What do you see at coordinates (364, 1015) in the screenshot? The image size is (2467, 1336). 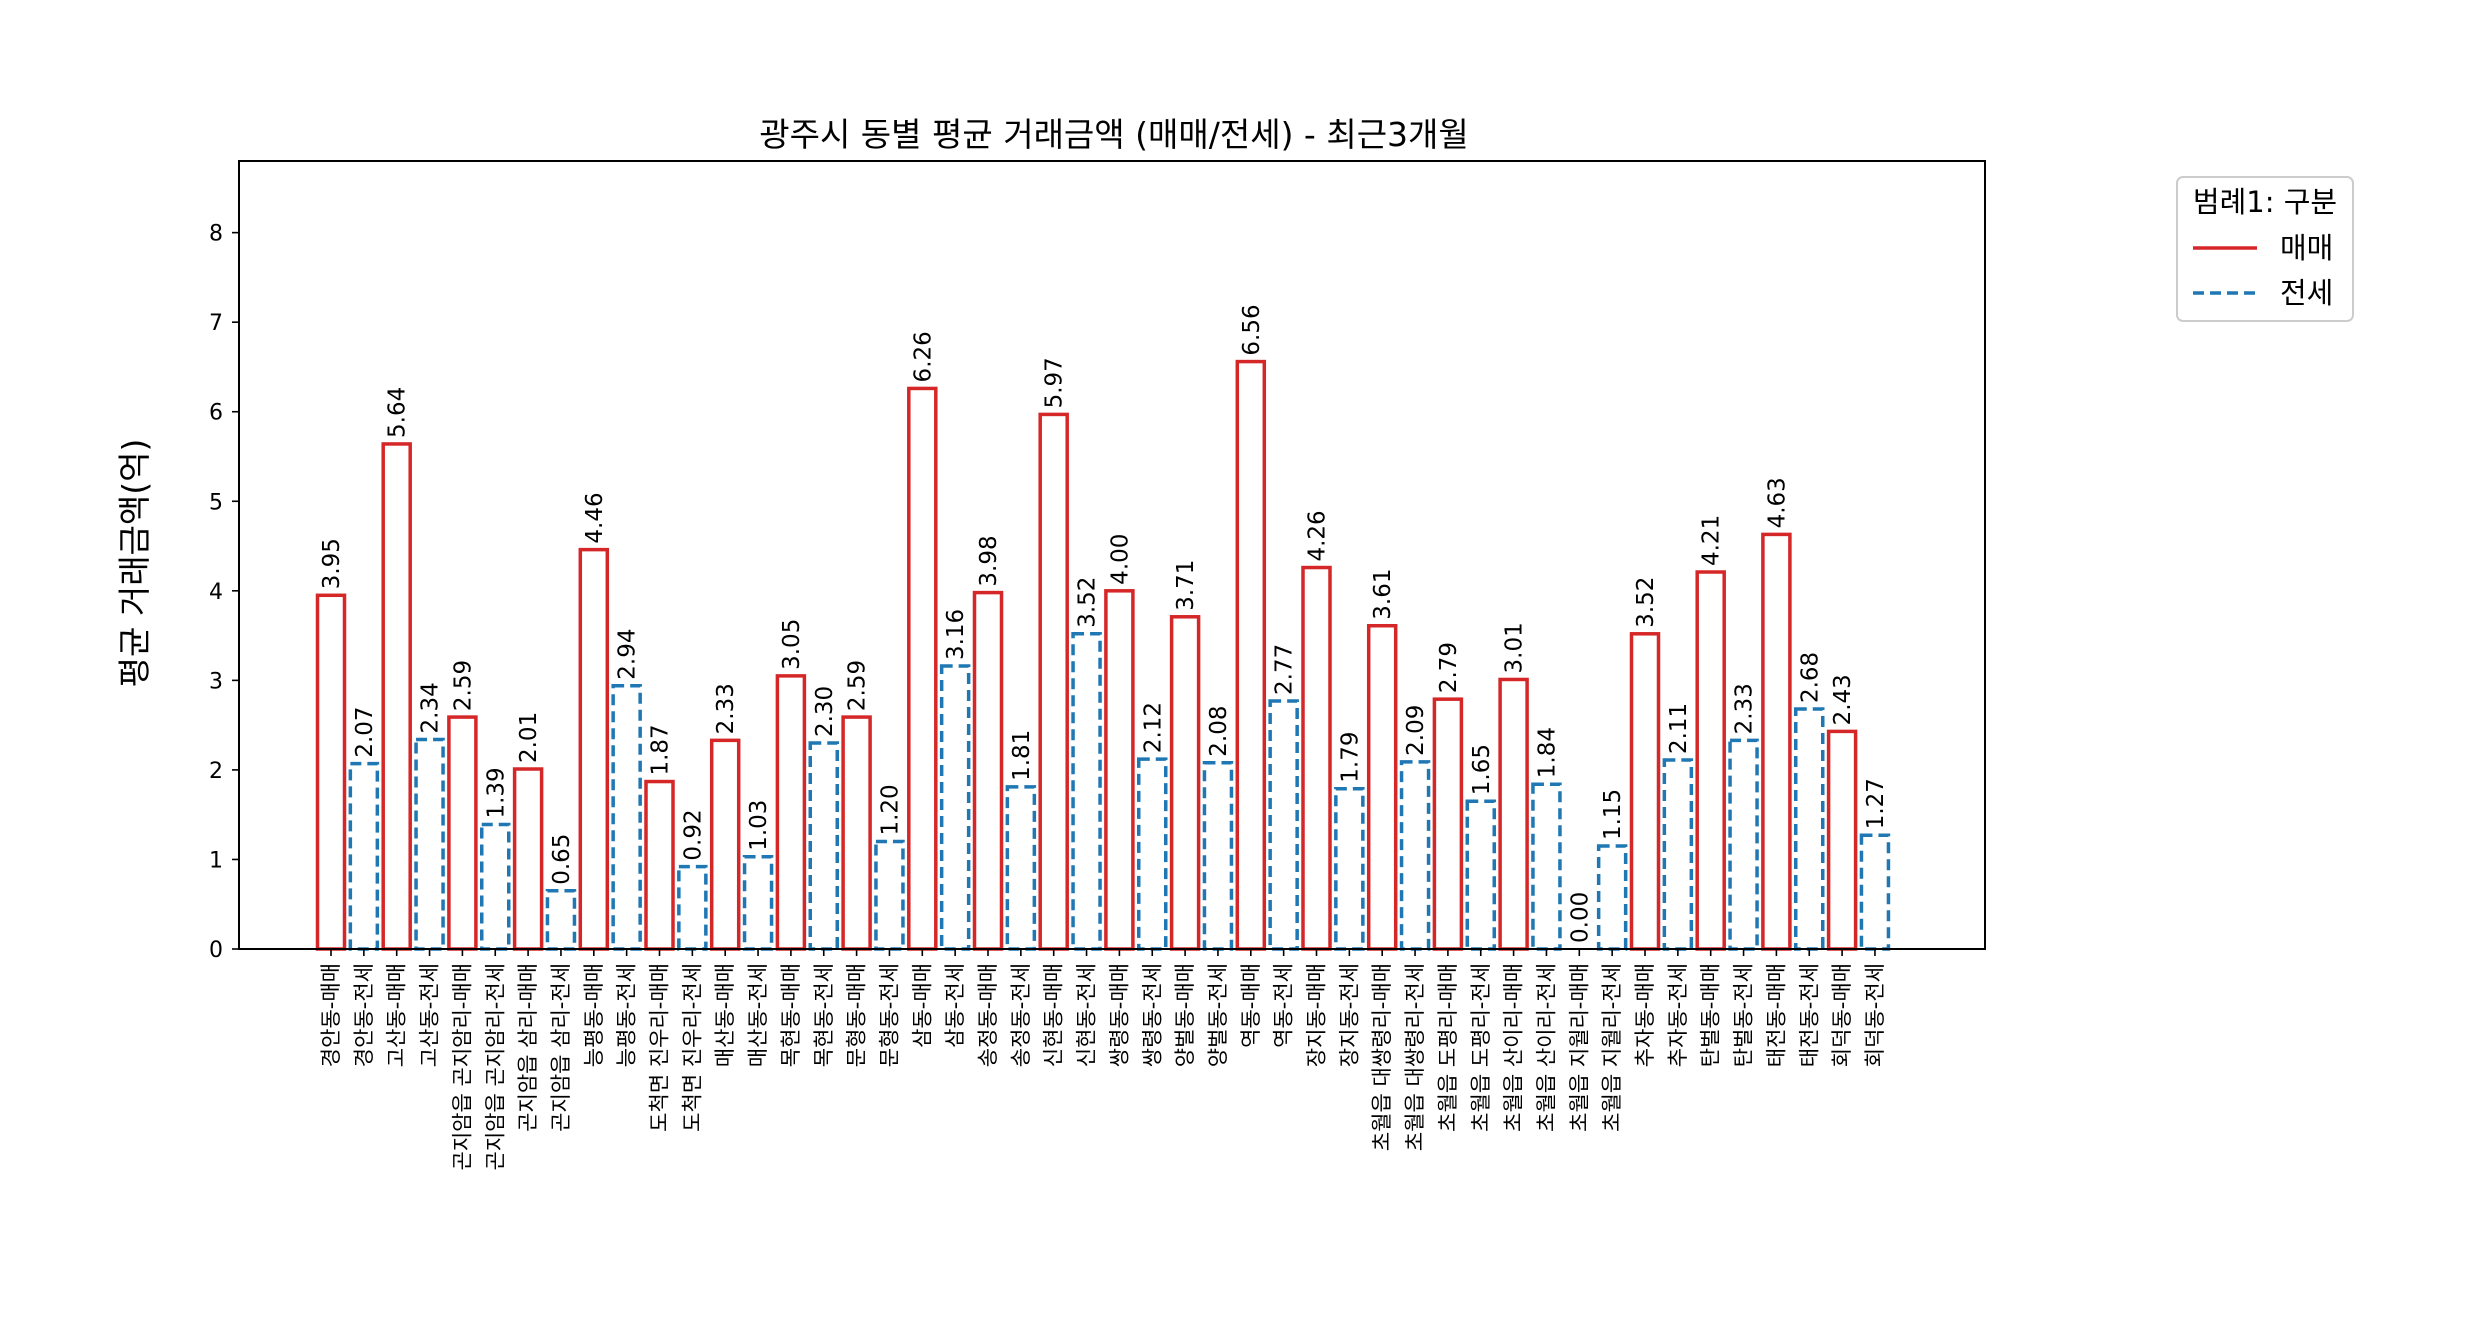 I see `x-tick-label: 경안동-전세` at bounding box center [364, 1015].